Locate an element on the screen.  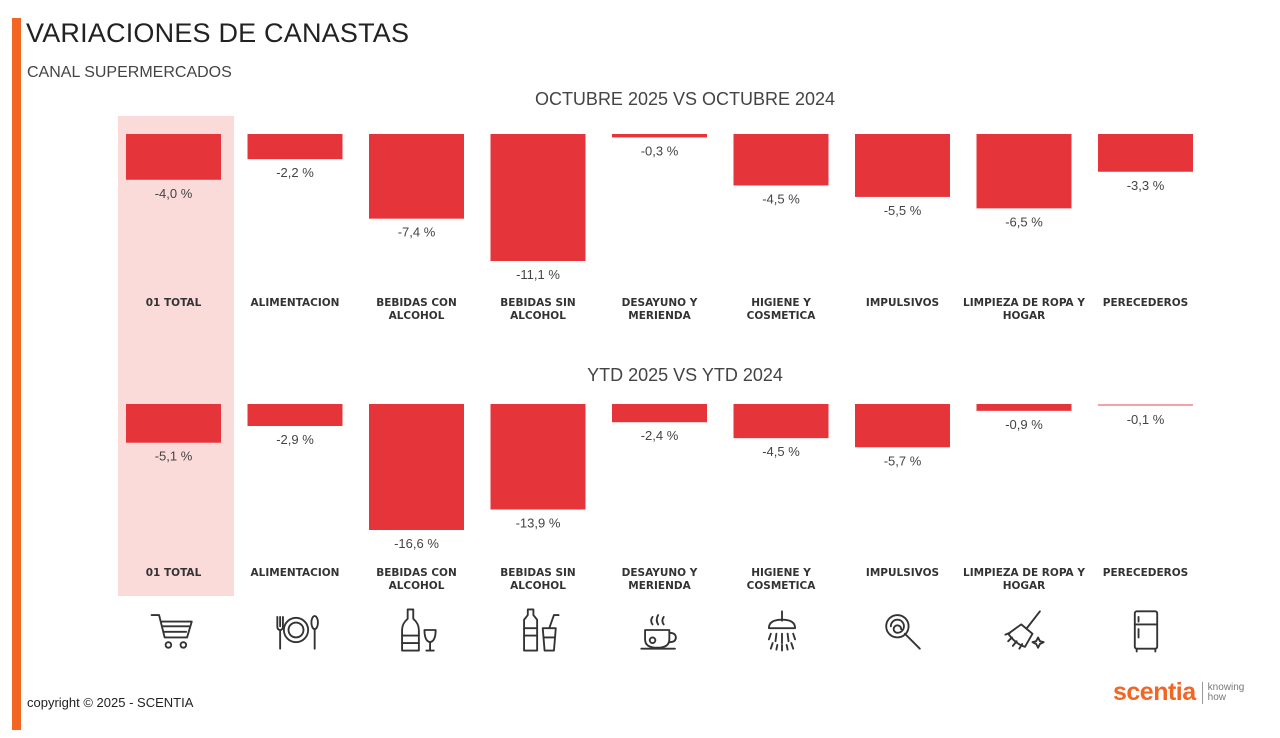
chart-title-ytd: YTD 2025 VS YTD 2024 is located at coordinates (685, 375).